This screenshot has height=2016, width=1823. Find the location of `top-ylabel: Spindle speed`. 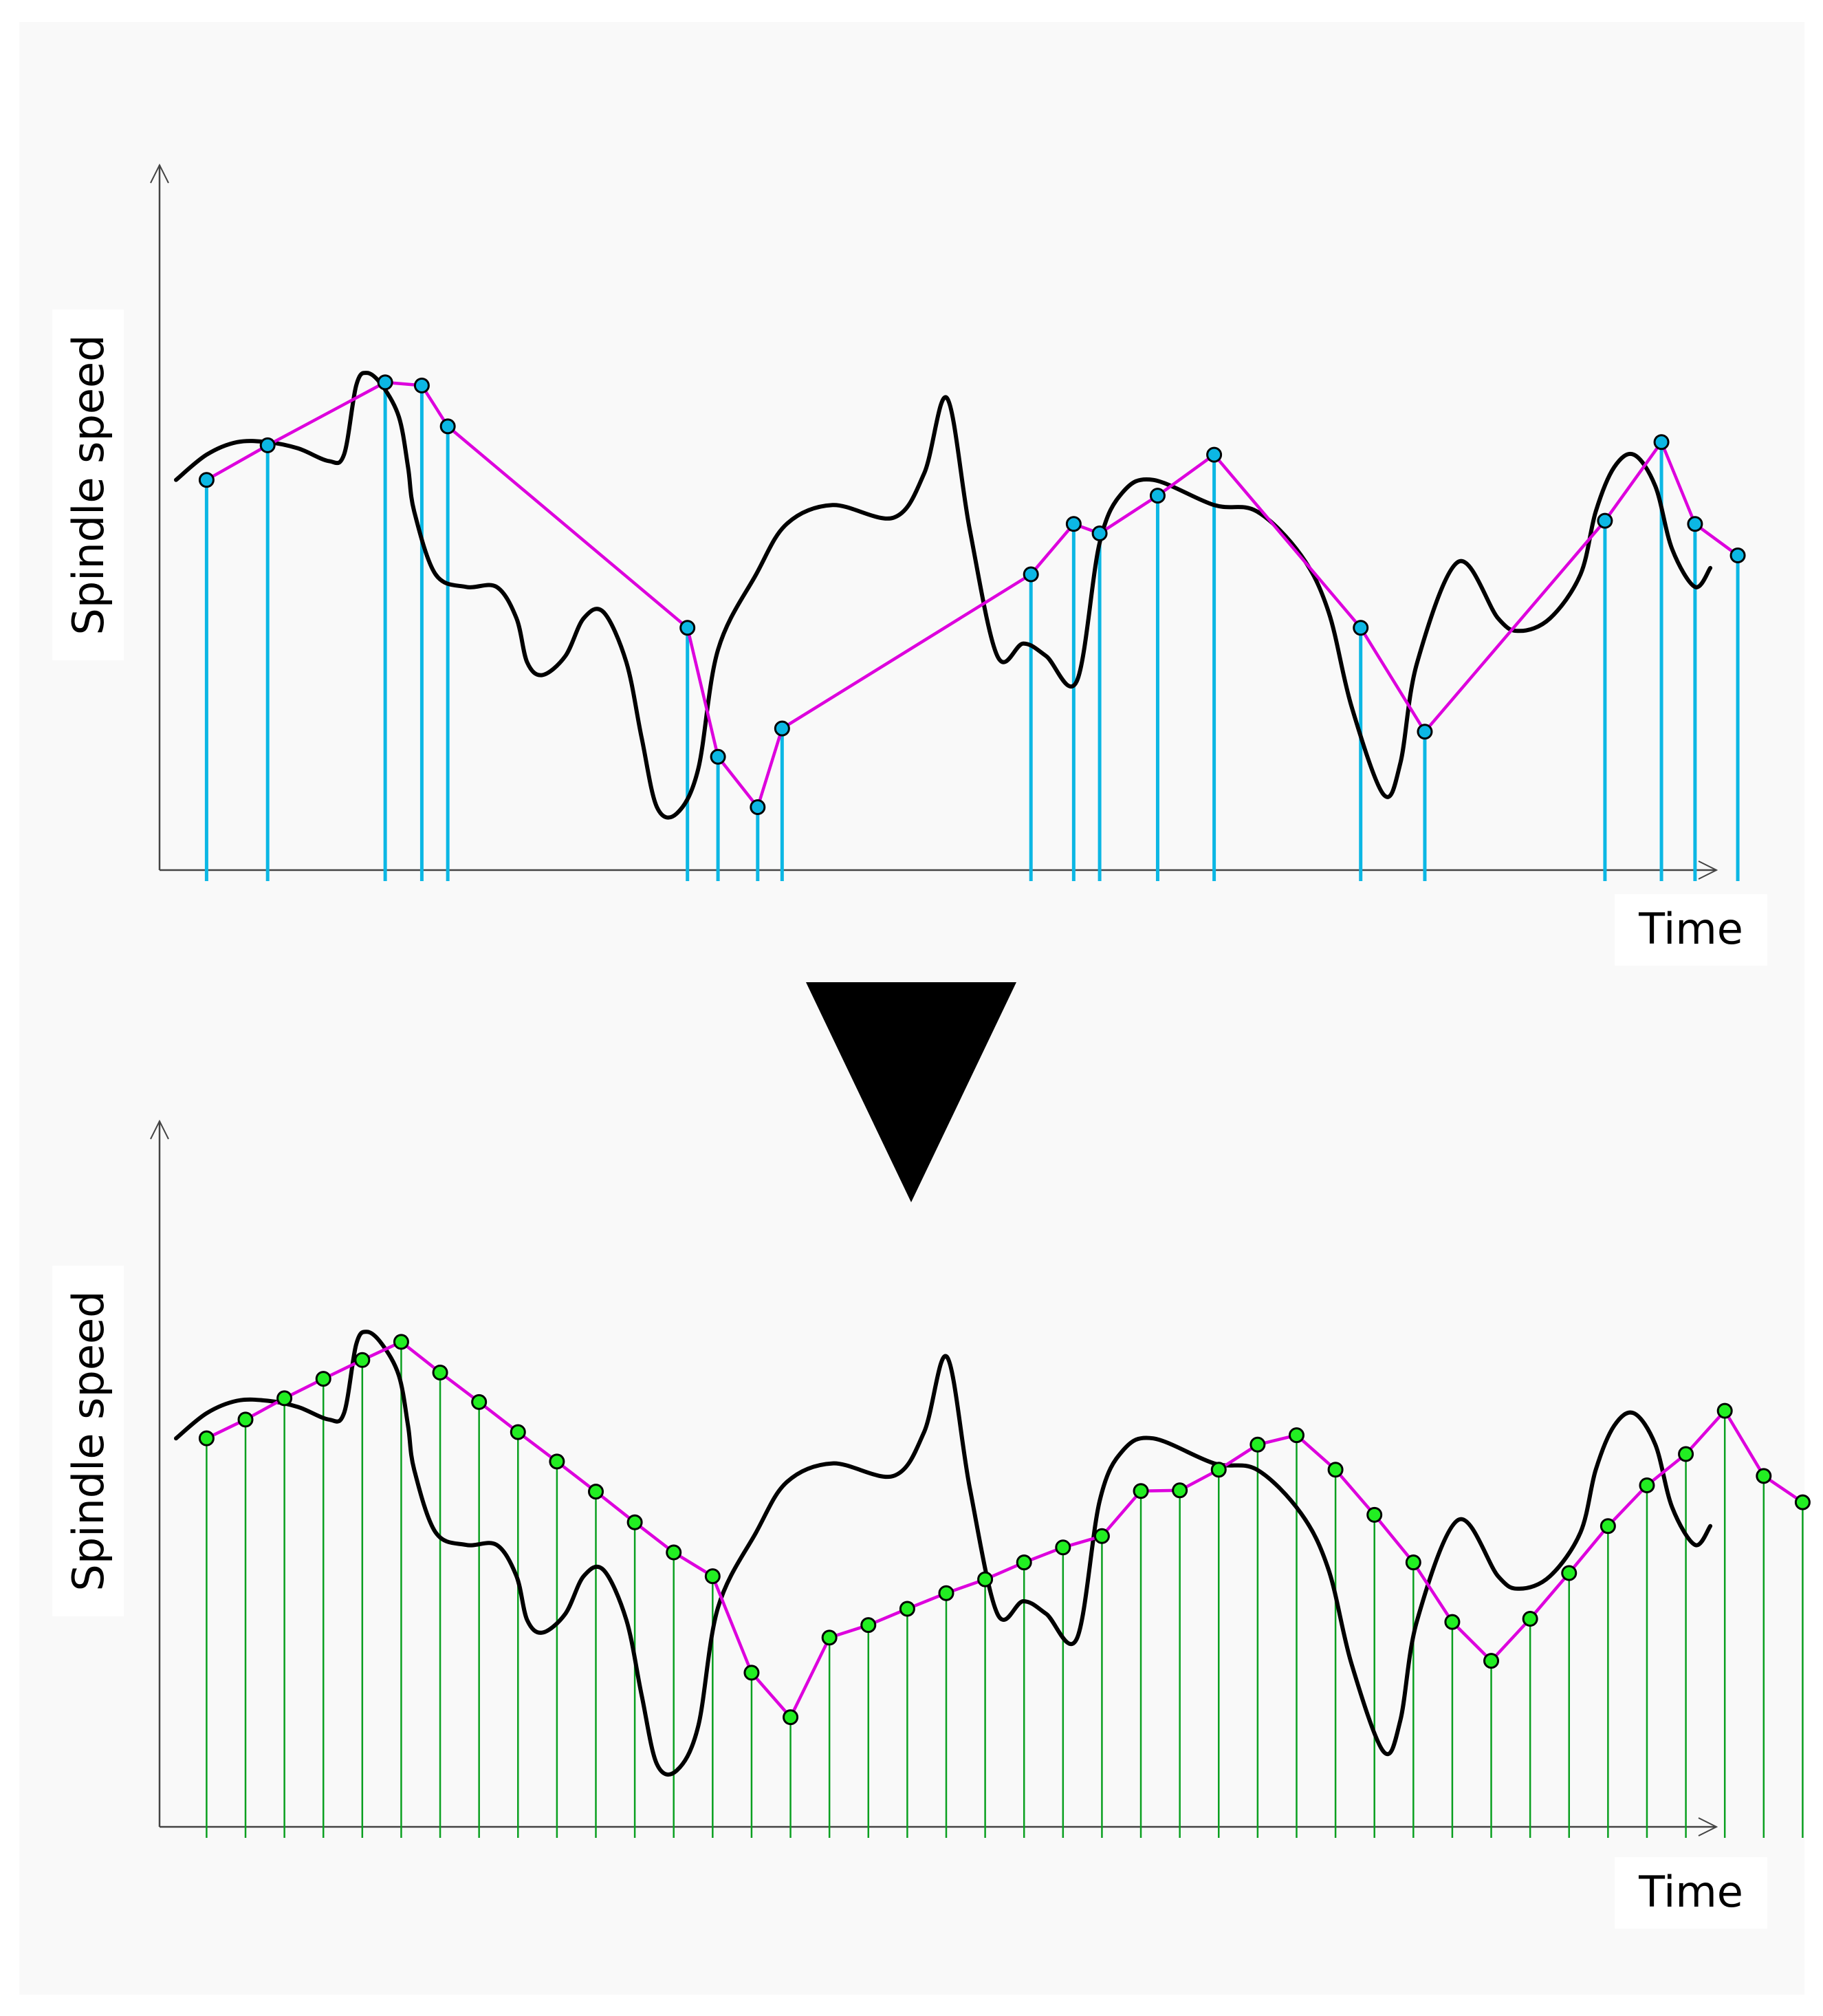

top-ylabel: Spindle speed is located at coordinates (88, 485).